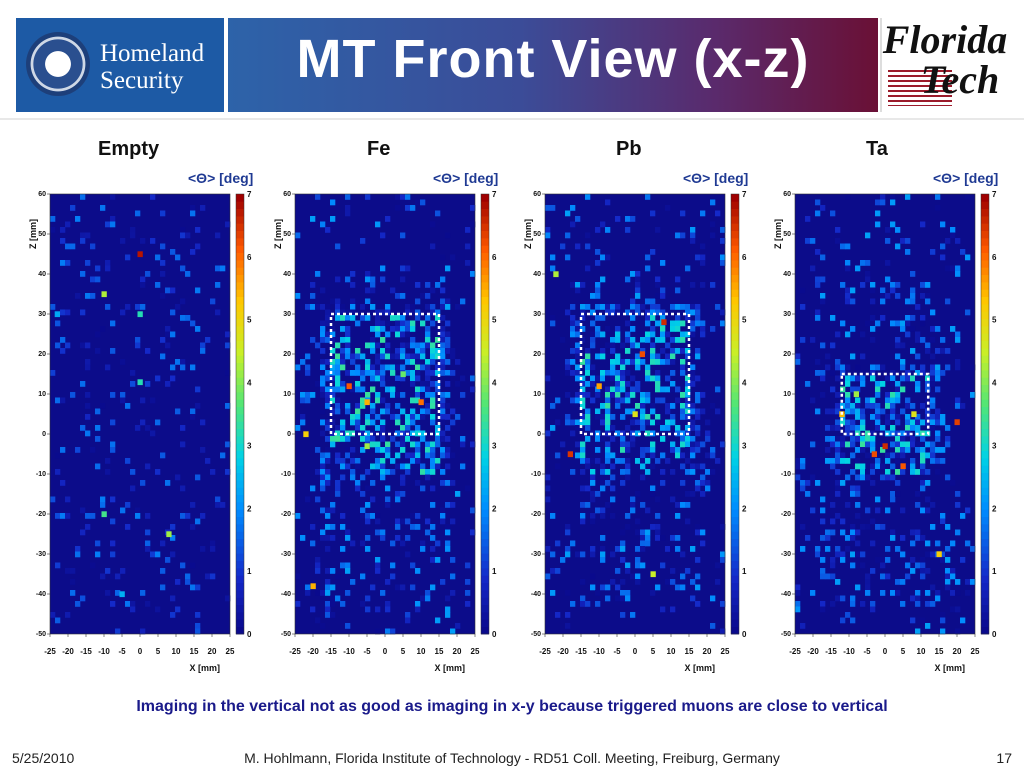 This screenshot has width=1024, height=768. What do you see at coordinates (50, 651) in the screenshot?
I see `x-tick-label: -25` at bounding box center [50, 651].